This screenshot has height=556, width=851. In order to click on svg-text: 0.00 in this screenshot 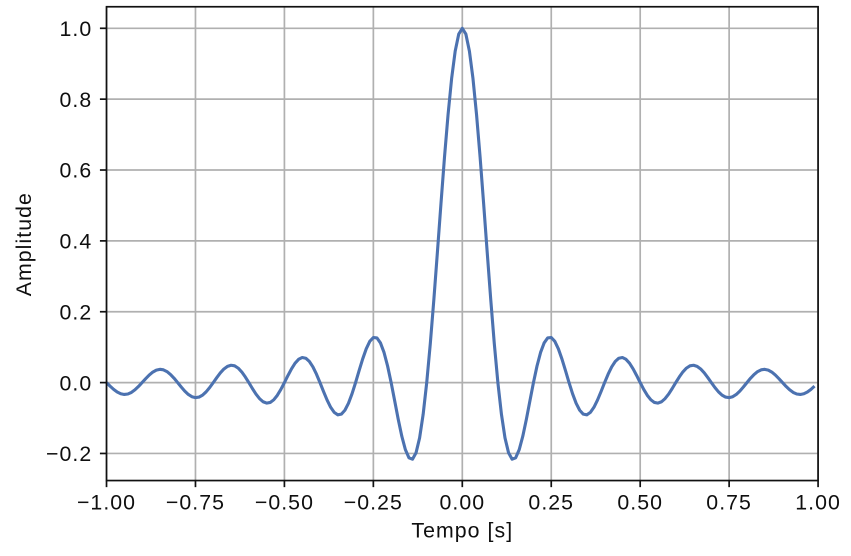, I will do `click(462, 502)`.